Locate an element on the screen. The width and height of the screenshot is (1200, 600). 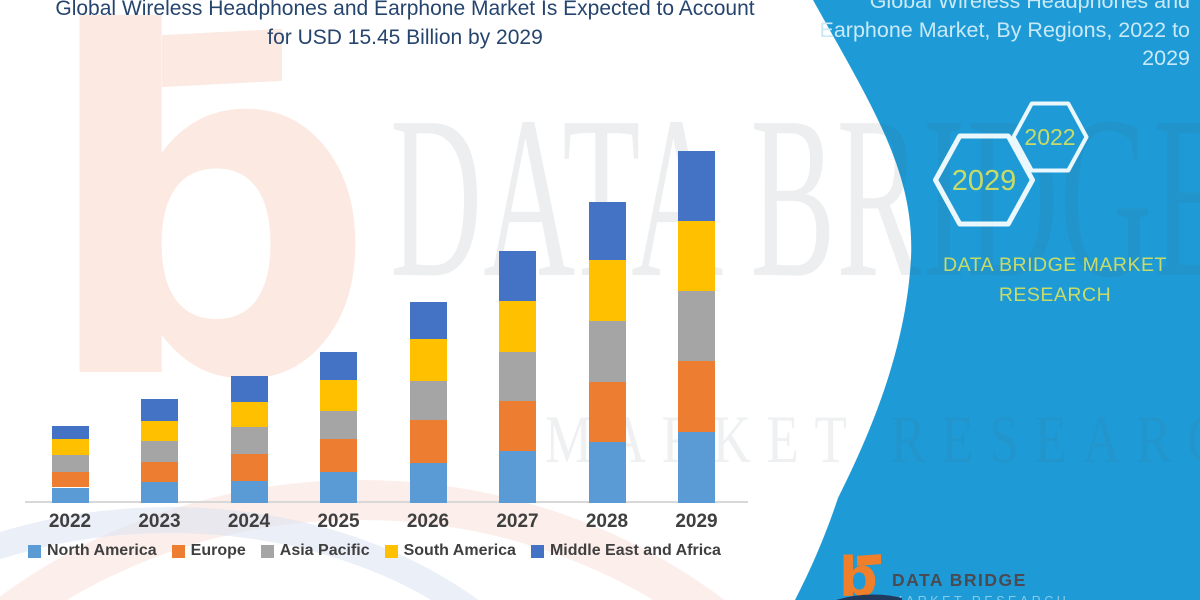
x-axis-label-2025: 2025 is located at coordinates (338, 521).